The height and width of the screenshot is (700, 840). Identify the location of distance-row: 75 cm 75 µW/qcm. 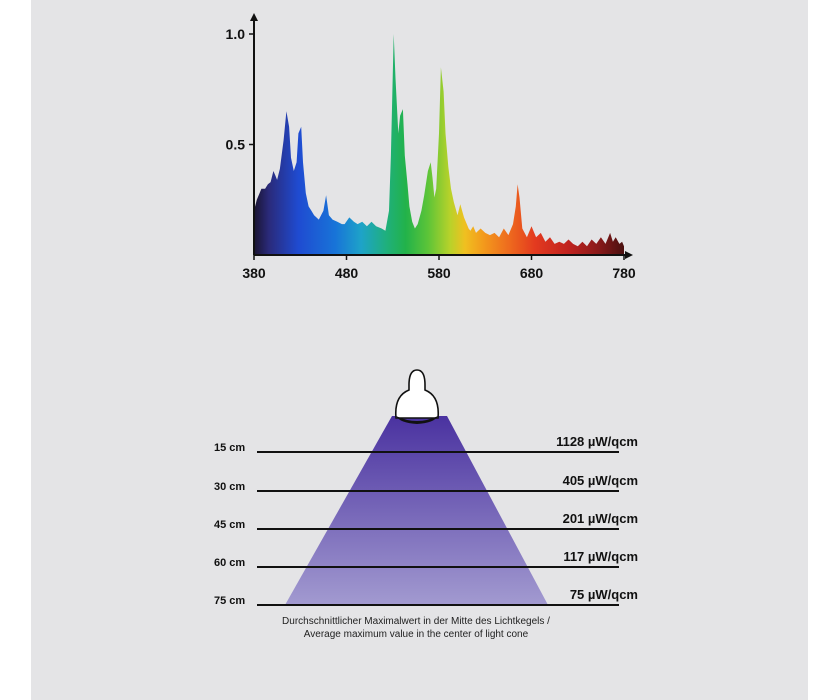
(426, 597).